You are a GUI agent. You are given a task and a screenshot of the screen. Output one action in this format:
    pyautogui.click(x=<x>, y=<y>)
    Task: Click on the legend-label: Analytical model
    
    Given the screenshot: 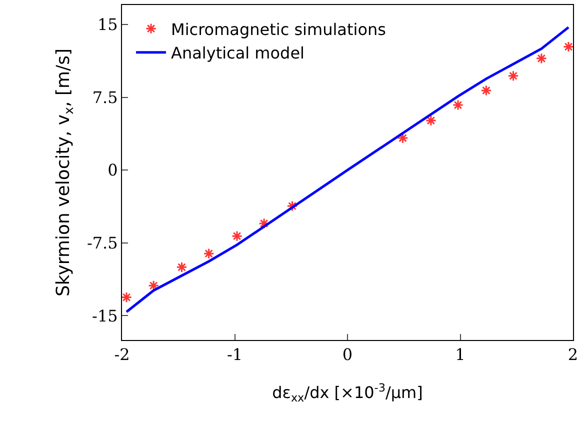 What is the action you would take?
    pyautogui.click(x=238, y=53)
    